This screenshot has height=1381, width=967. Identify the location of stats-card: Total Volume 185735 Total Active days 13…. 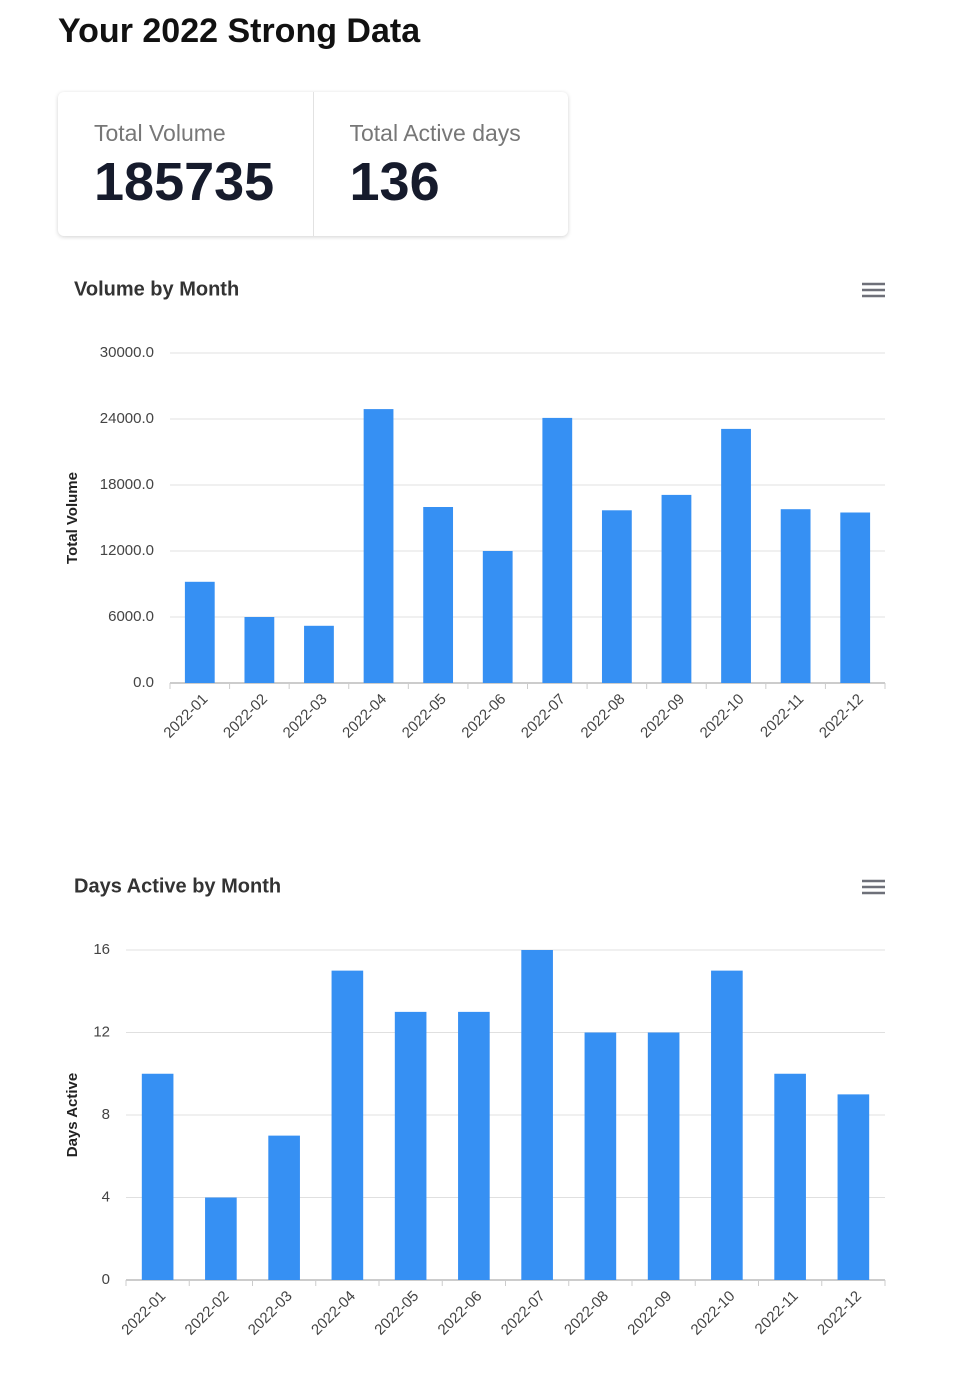
(313, 164).